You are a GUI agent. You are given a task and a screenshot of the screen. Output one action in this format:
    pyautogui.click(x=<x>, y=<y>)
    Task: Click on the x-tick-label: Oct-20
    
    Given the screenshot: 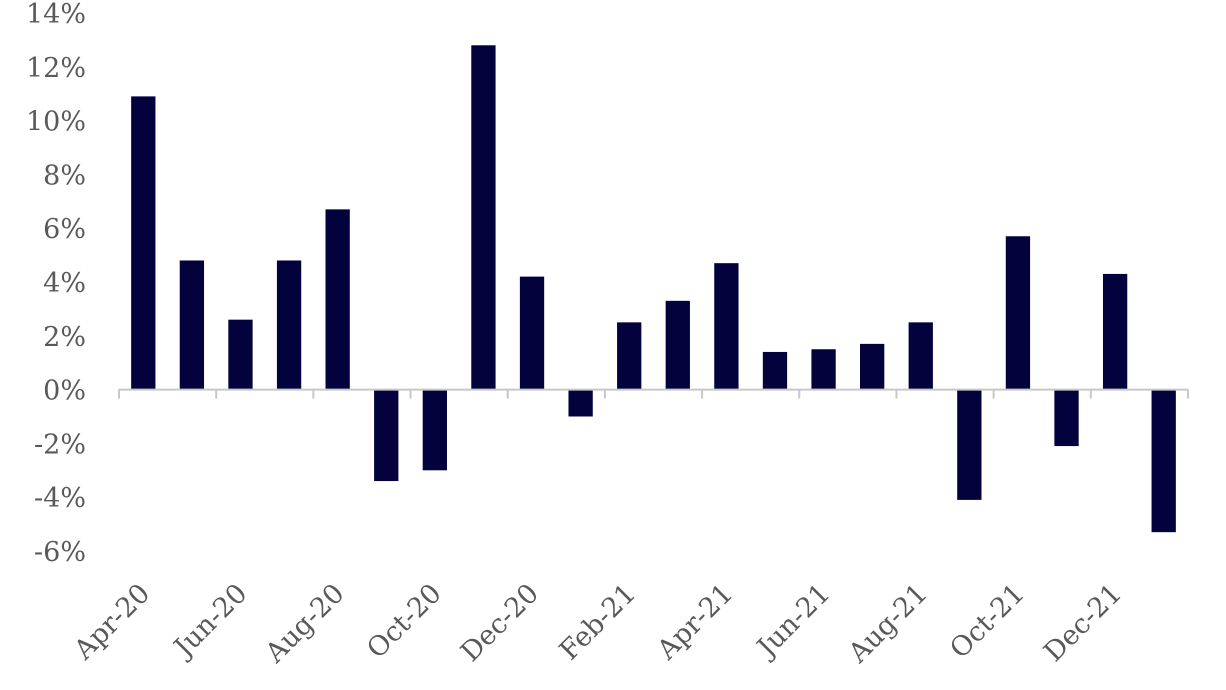 What is the action you would take?
    pyautogui.click(x=404, y=621)
    